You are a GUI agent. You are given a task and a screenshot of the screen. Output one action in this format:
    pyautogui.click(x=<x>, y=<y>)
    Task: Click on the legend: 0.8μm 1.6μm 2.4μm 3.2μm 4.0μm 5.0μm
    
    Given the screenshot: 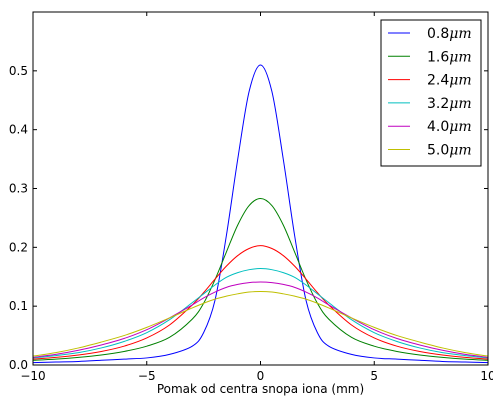 What is the action you would take?
    pyautogui.click(x=431, y=93)
    